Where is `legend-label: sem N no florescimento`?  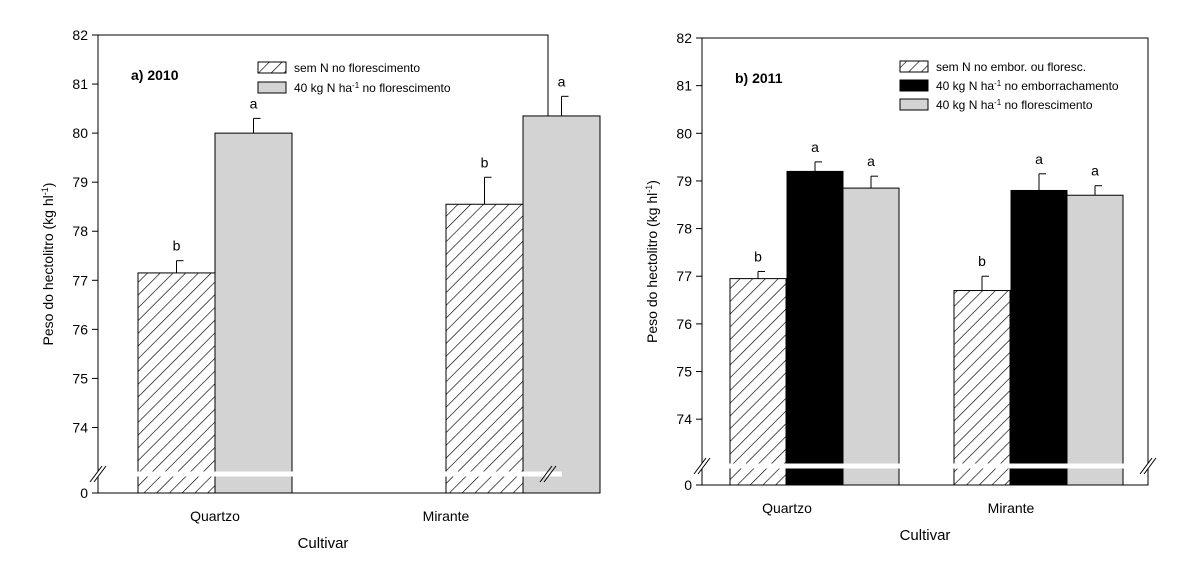 legend-label: sem N no florescimento is located at coordinates (357, 68).